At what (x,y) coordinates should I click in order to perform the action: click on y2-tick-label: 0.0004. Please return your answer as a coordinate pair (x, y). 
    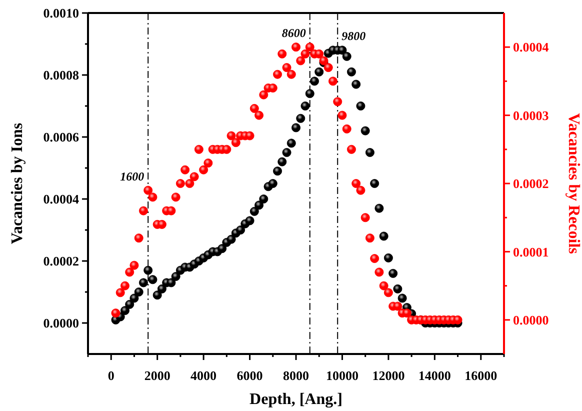
    Looking at the image, I should click on (531, 47).